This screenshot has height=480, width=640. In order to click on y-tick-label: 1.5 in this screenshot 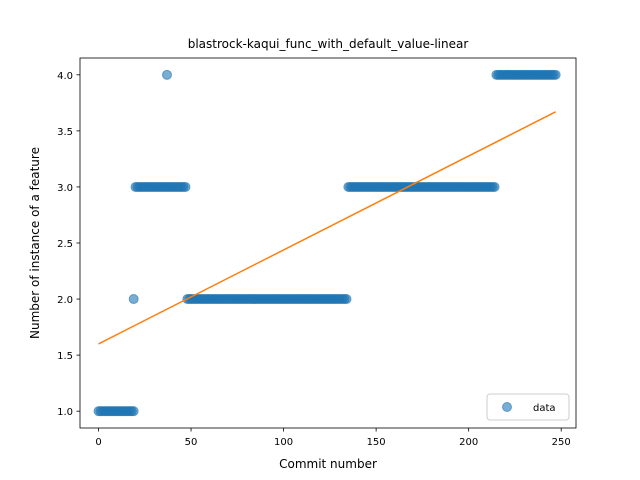, I will do `click(65, 356)`.